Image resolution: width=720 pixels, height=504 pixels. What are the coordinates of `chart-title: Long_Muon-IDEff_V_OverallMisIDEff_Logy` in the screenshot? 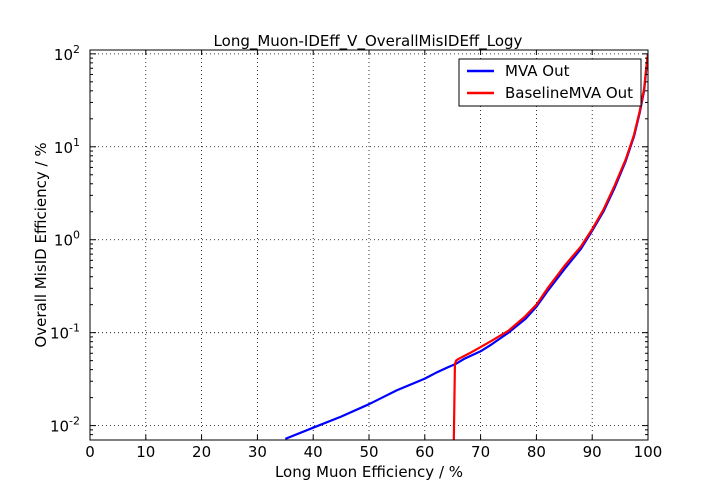 It's located at (368, 41).